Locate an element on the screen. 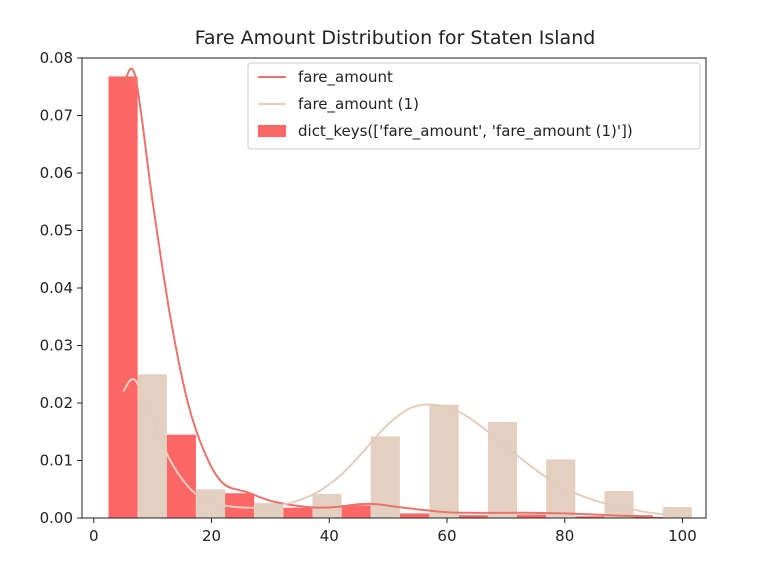 This screenshot has width=766, height=578. x-tick-label: 0 is located at coordinates (94, 536).